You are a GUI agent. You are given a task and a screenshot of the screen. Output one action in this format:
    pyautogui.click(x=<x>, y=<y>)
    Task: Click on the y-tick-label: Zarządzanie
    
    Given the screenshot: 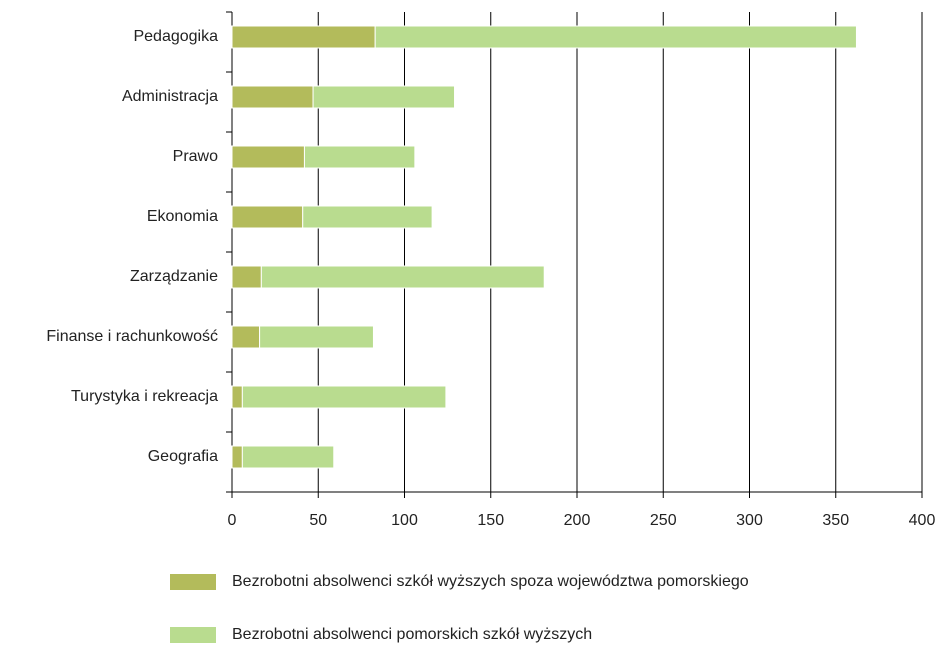 What is the action you would take?
    pyautogui.click(x=174, y=276)
    